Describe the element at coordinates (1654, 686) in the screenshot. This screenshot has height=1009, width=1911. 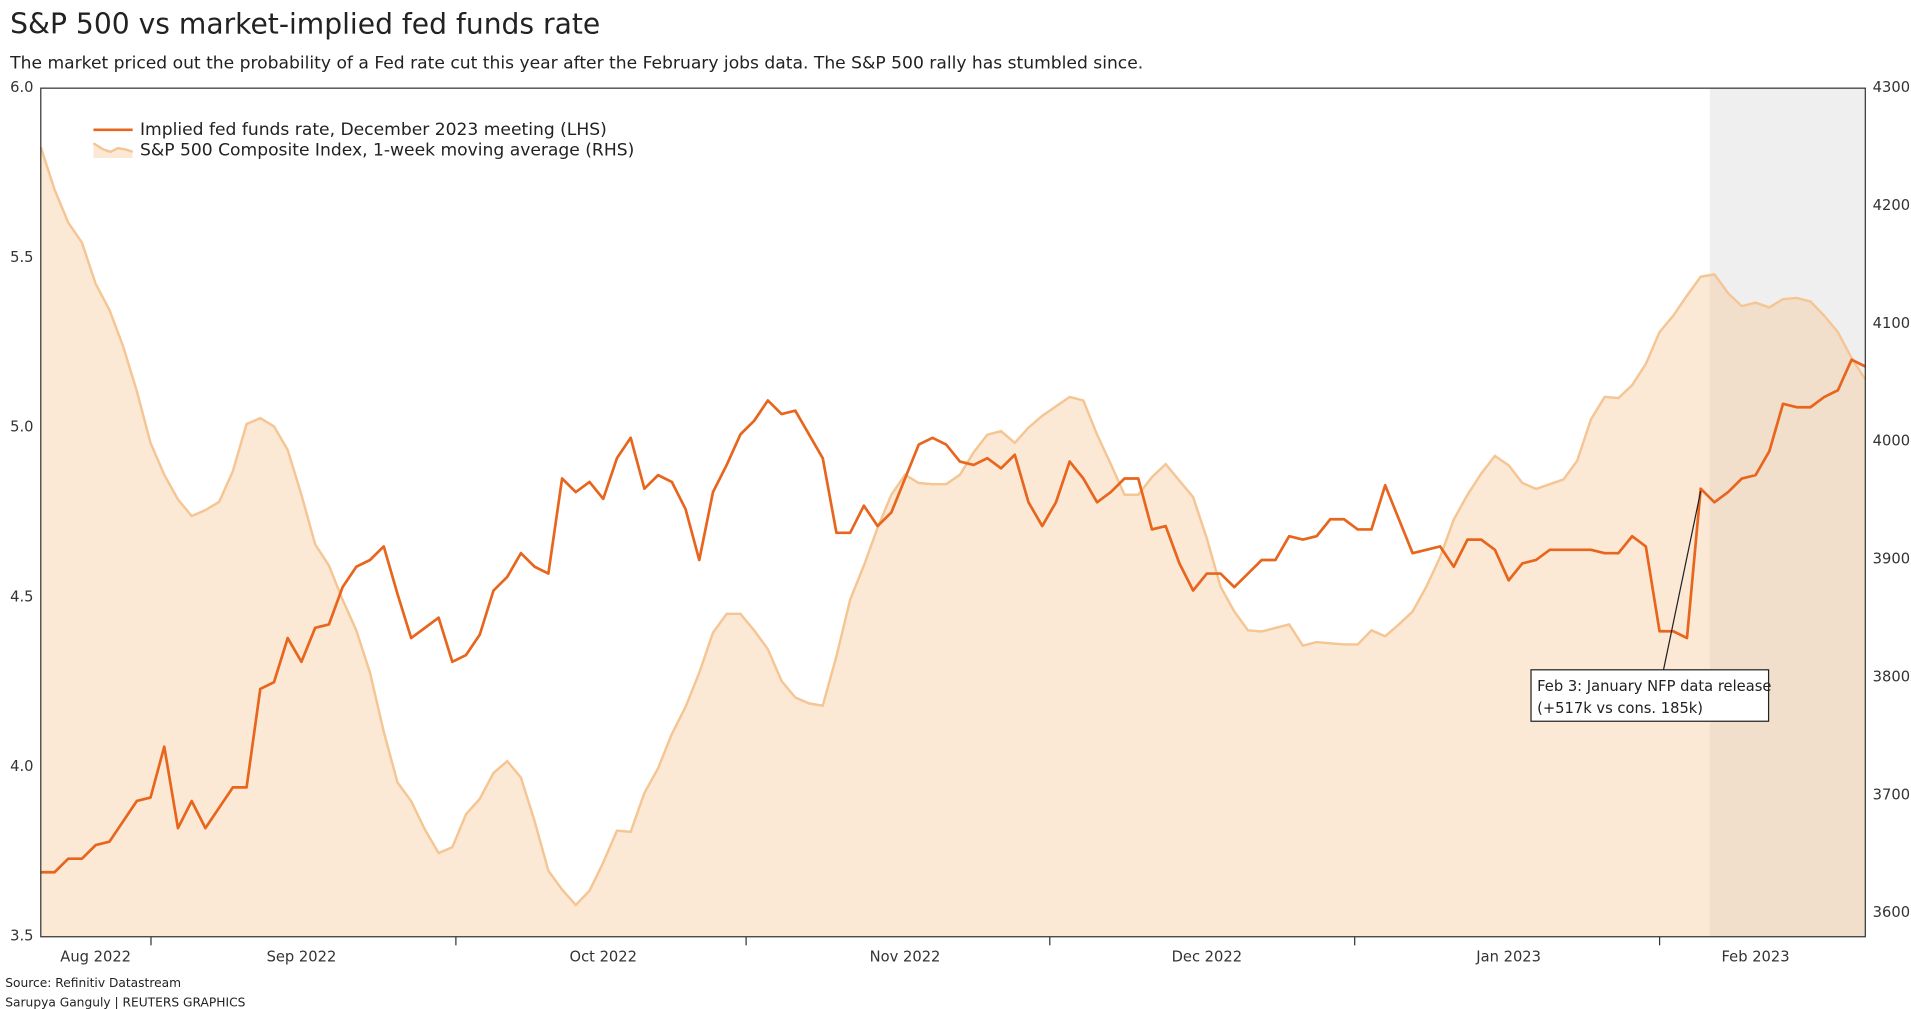
I see `annotation-text: Feb 3: January NFP data release` at that location.